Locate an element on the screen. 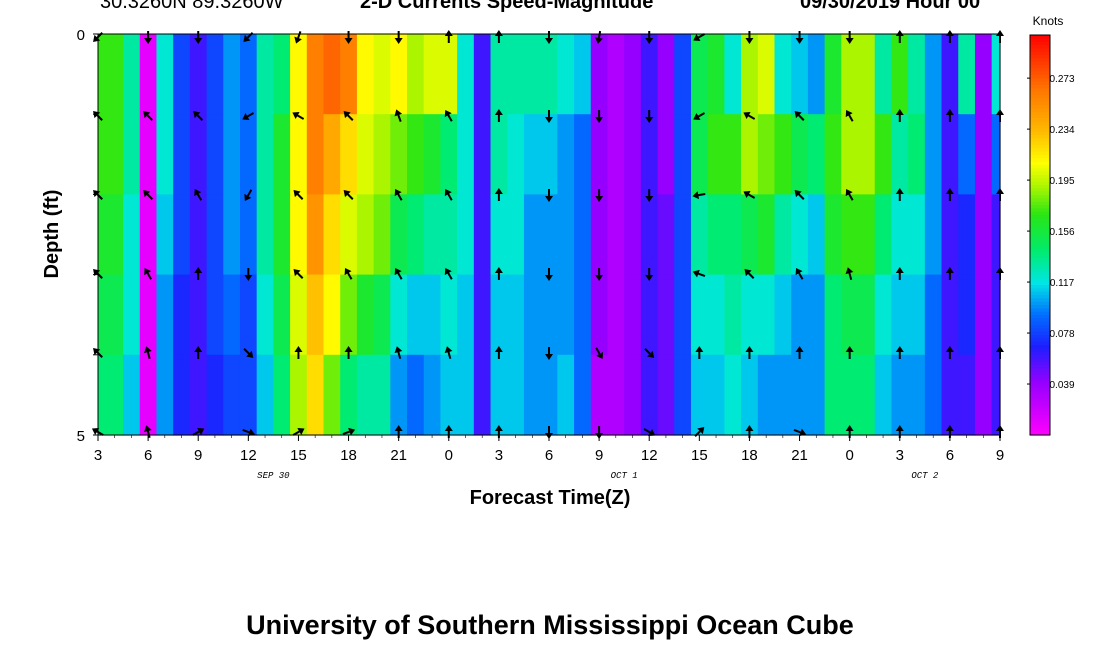 Image resolution: width=1100 pixels, height=650 pixels. colorbar-tick-label: 0.234 is located at coordinates (1061, 130).